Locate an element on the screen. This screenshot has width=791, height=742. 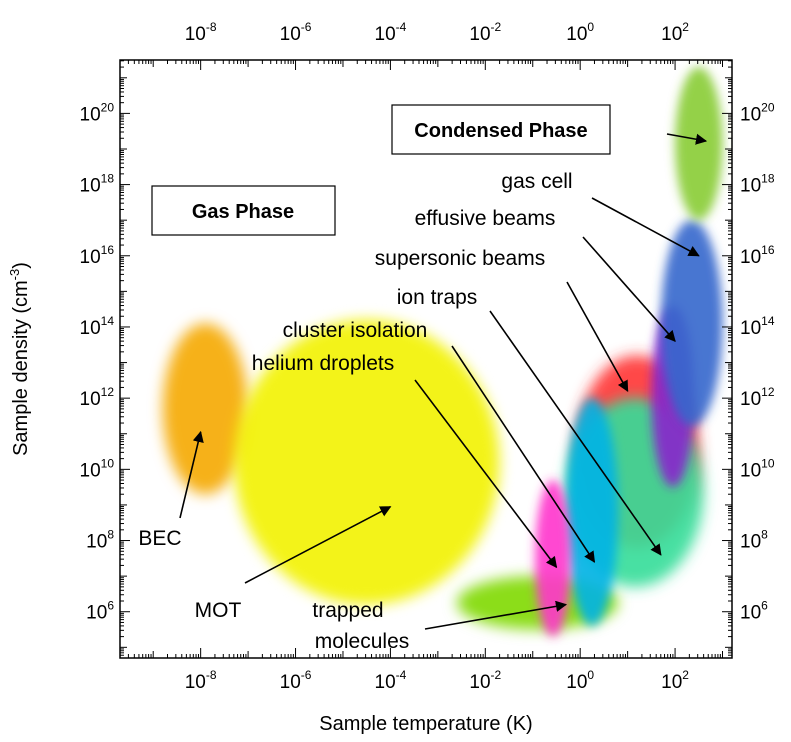
x-tick-label-bottom: 10⁻⁸ is located at coordinates (201, 680).